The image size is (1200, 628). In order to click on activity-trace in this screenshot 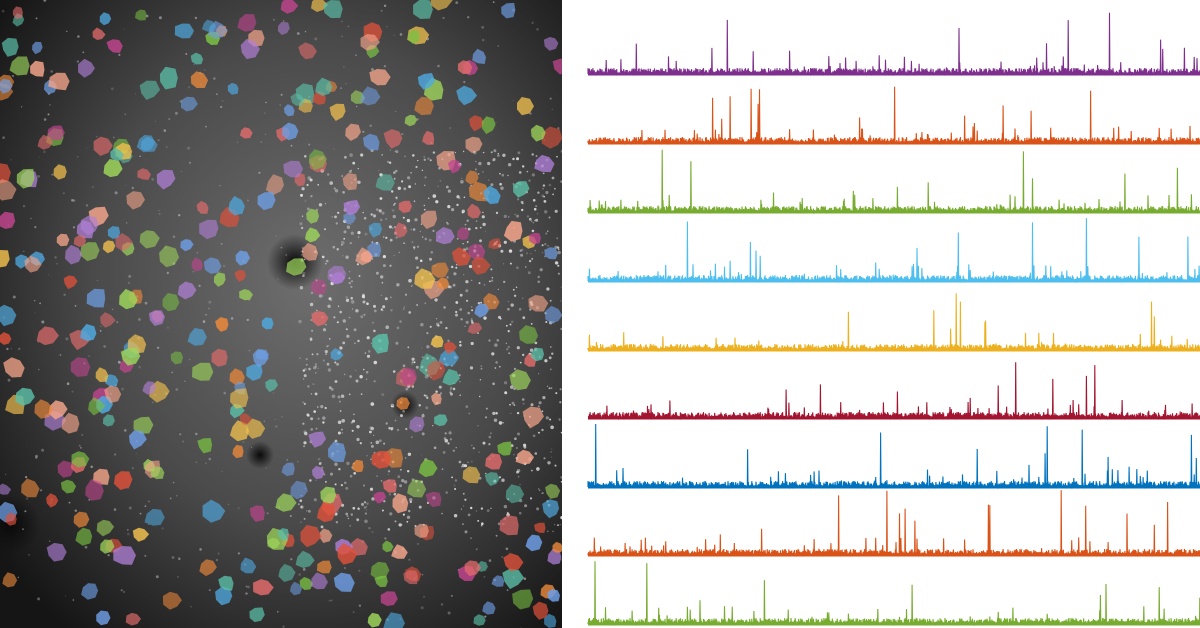, I will do `click(893, 44)`.